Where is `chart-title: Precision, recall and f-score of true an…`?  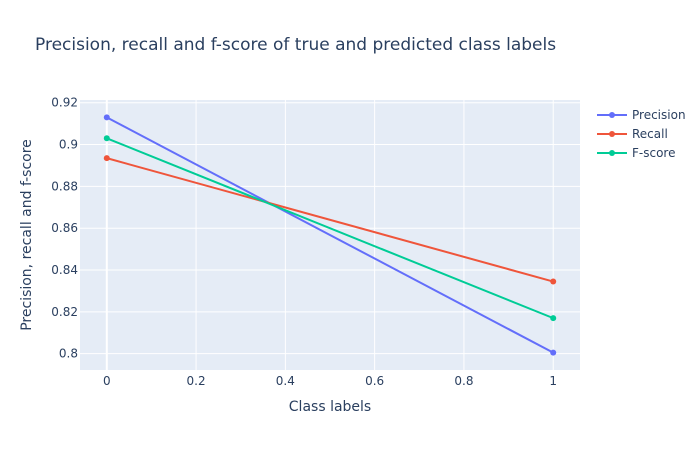
chart-title: Precision, recall and f-score of true an… is located at coordinates (295, 45).